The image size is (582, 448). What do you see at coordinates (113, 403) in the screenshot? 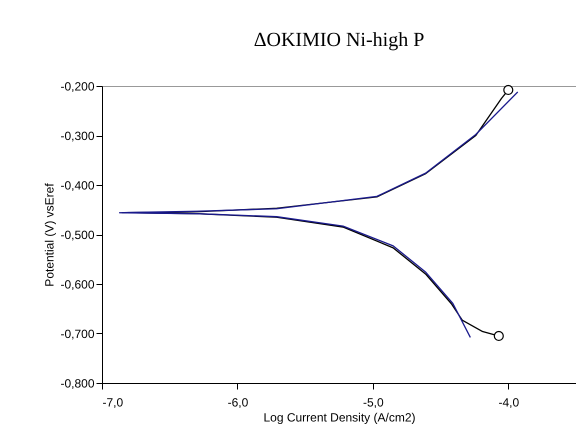
I see `x-tick-label: -7,0` at bounding box center [113, 403].